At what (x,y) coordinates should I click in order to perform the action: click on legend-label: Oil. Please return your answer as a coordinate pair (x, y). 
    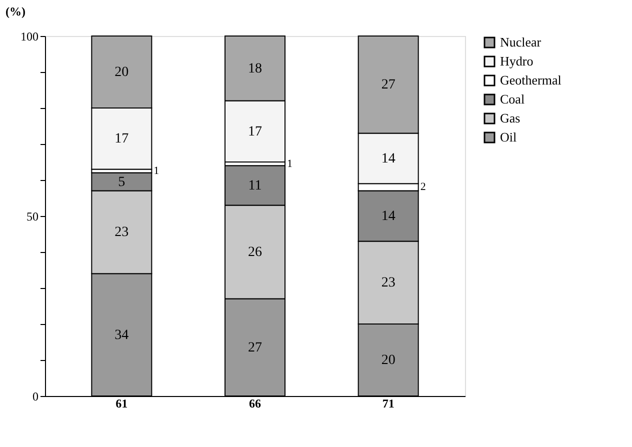
    Looking at the image, I should click on (508, 137).